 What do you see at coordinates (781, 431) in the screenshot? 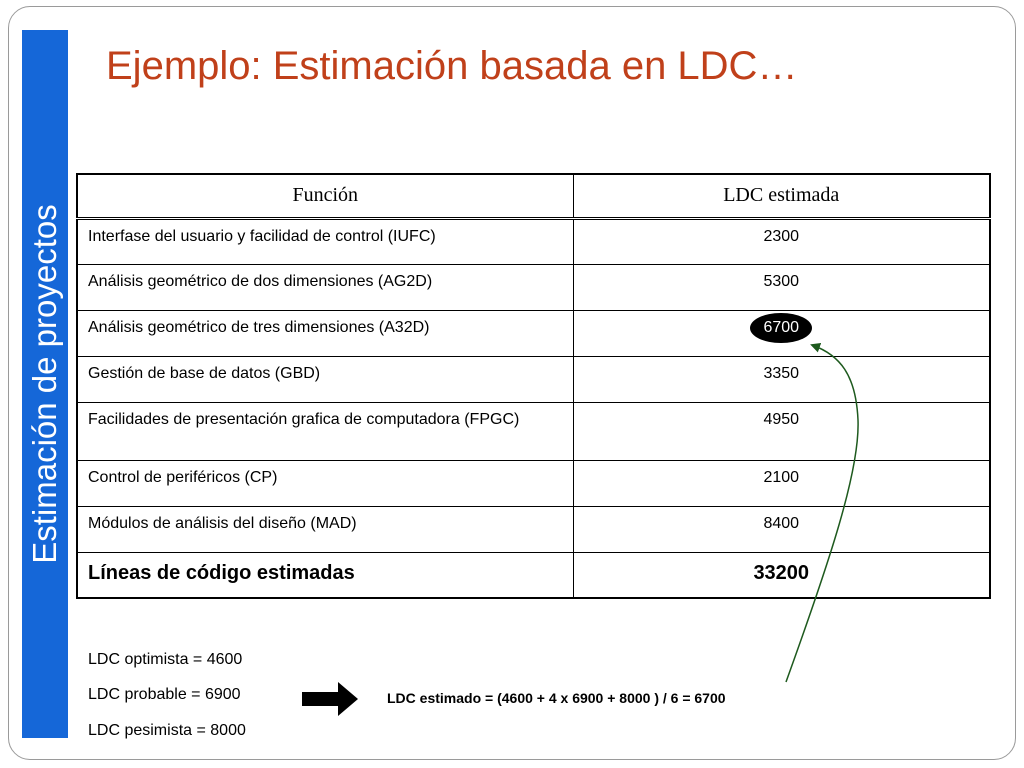
I see `row-ldc: 4950` at bounding box center [781, 431].